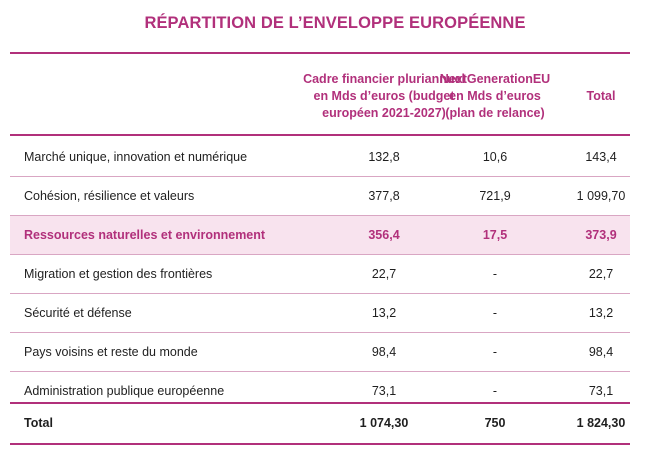  I want to click on row-label: Migration et gestion des frontières, so click(118, 274).